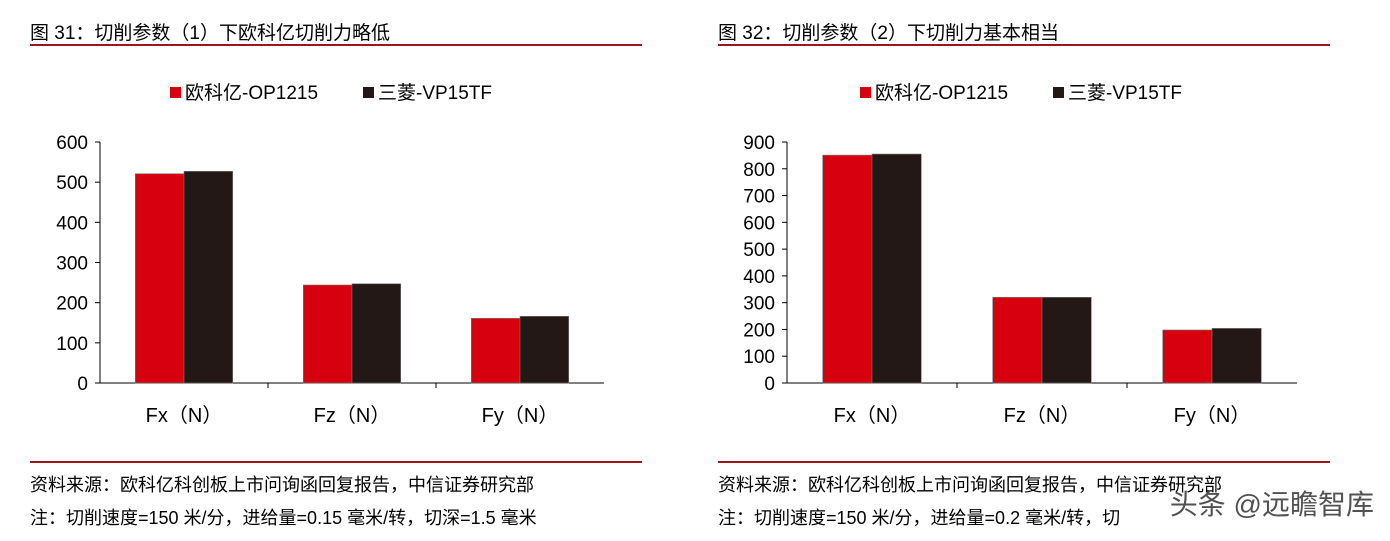 The height and width of the screenshot is (541, 1390). Describe the element at coordinates (210, 33) in the screenshot. I see `chart-title: 图 31：切削参数（1）下欧科亿切削力略低` at that location.